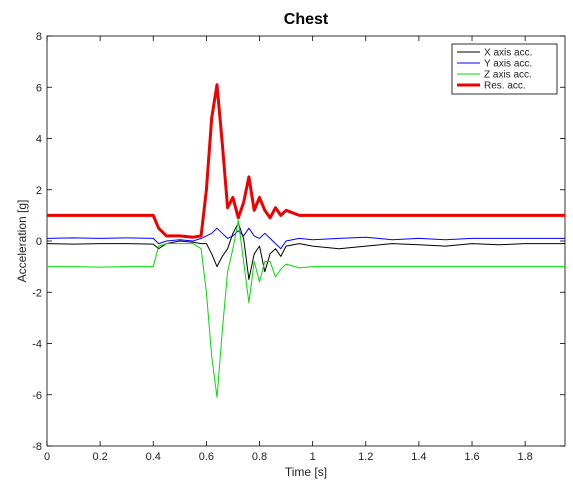 This screenshot has height=486, width=573. I want to click on x-tick-label: 1.8, so click(525, 457).